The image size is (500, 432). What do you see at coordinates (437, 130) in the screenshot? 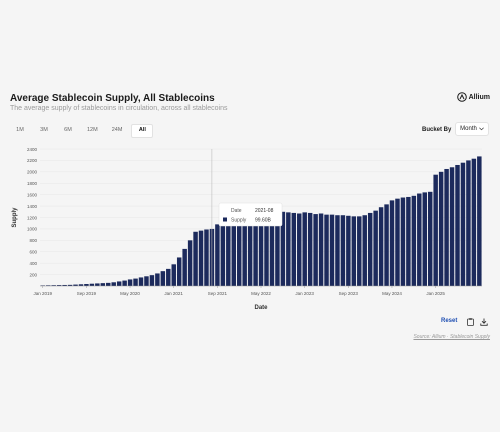
I see `bucket-label: Bucket By` at bounding box center [437, 130].